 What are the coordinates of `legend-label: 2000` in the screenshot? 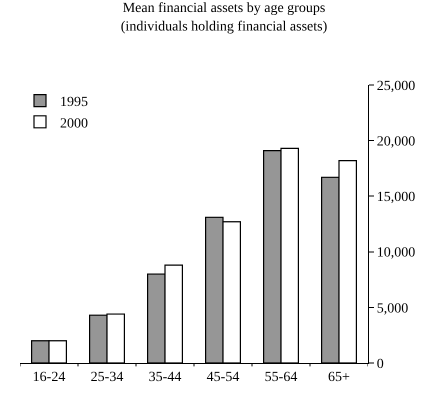 It's located at (74, 124).